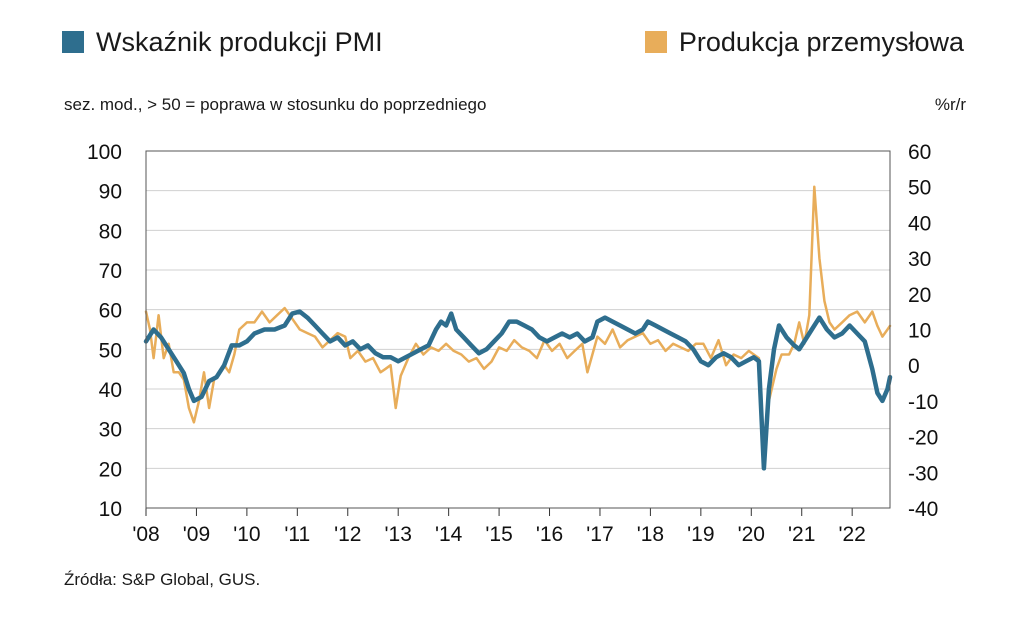 The height and width of the screenshot is (640, 1024). What do you see at coordinates (919, 188) in the screenshot?
I see `right-tick-label: 50` at bounding box center [919, 188].